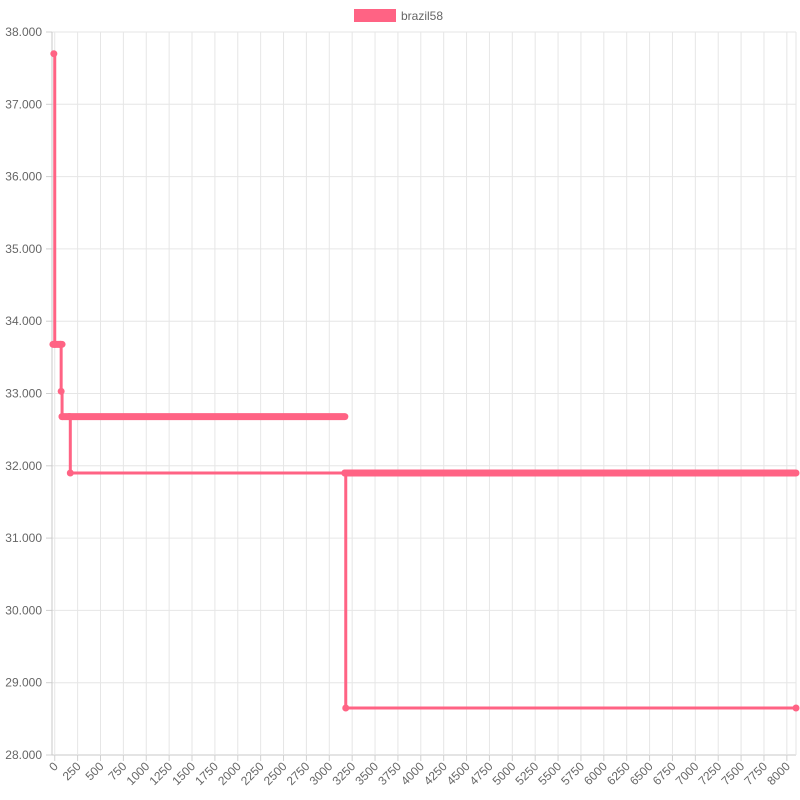 The width and height of the screenshot is (800, 800). Describe the element at coordinates (778, 773) in the screenshot. I see `x-tick-label: 8000` at that location.